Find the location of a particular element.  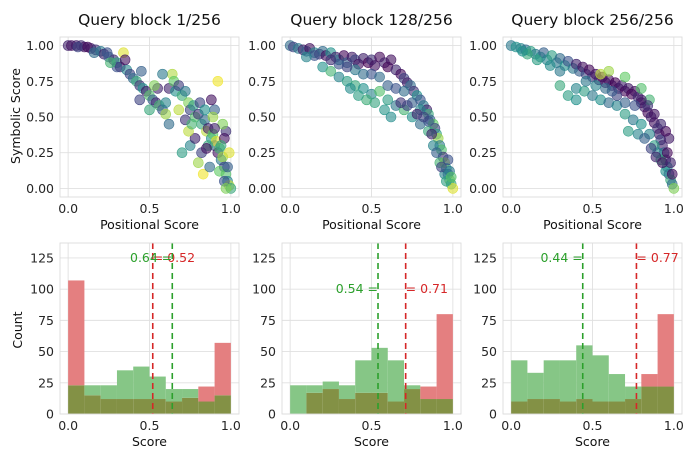

x-axis-label: Score is located at coordinates (149, 441).